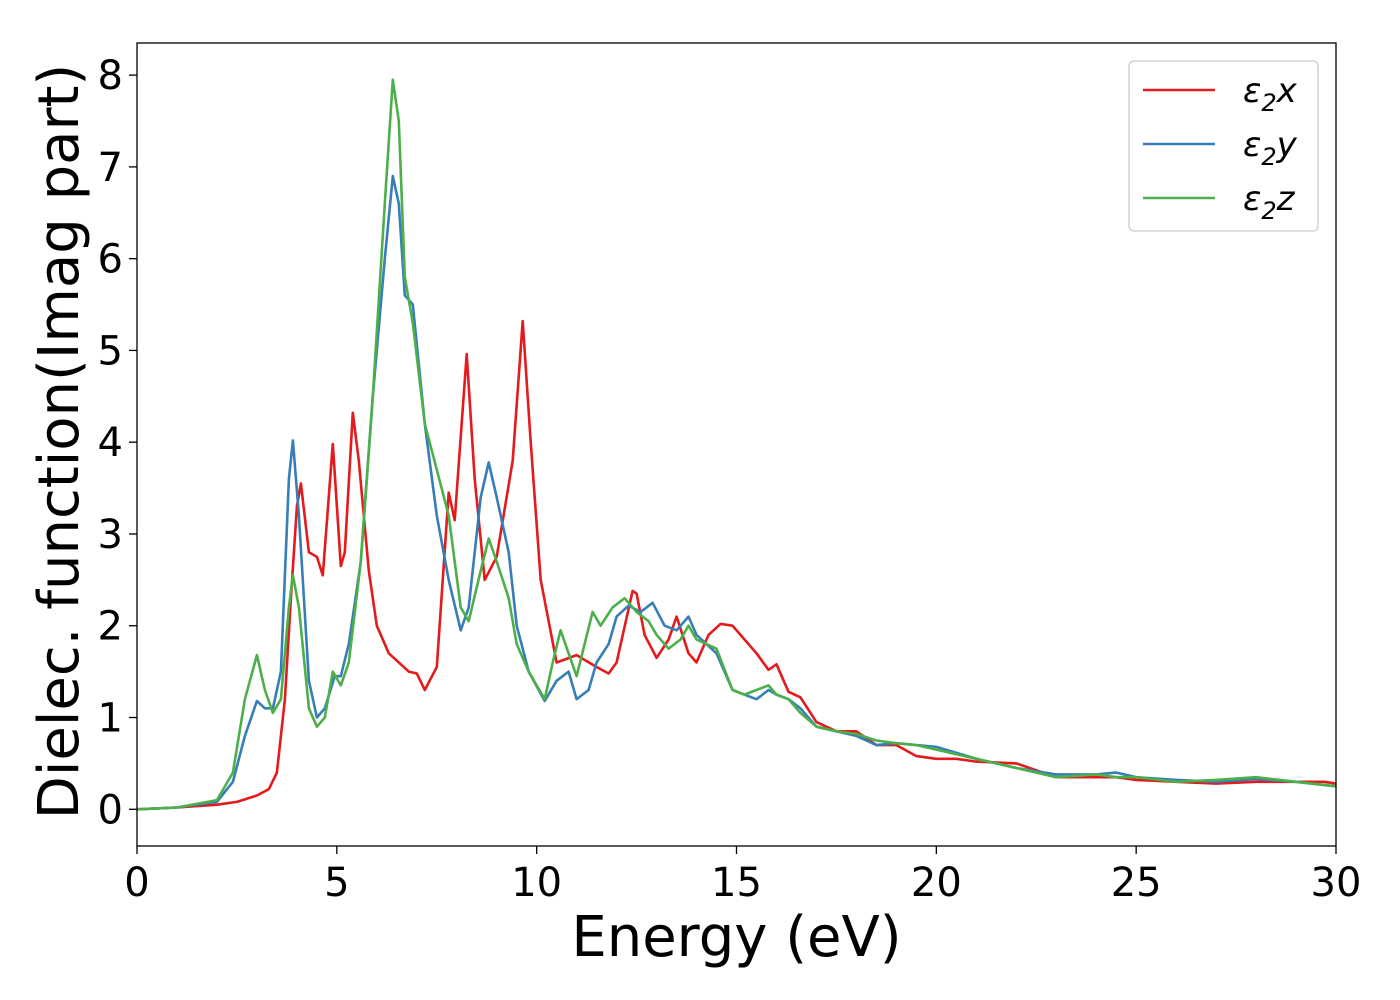 The image size is (1400, 1000). Describe the element at coordinates (1269, 202) in the screenshot. I see `legend-label: ε2z` at that location.